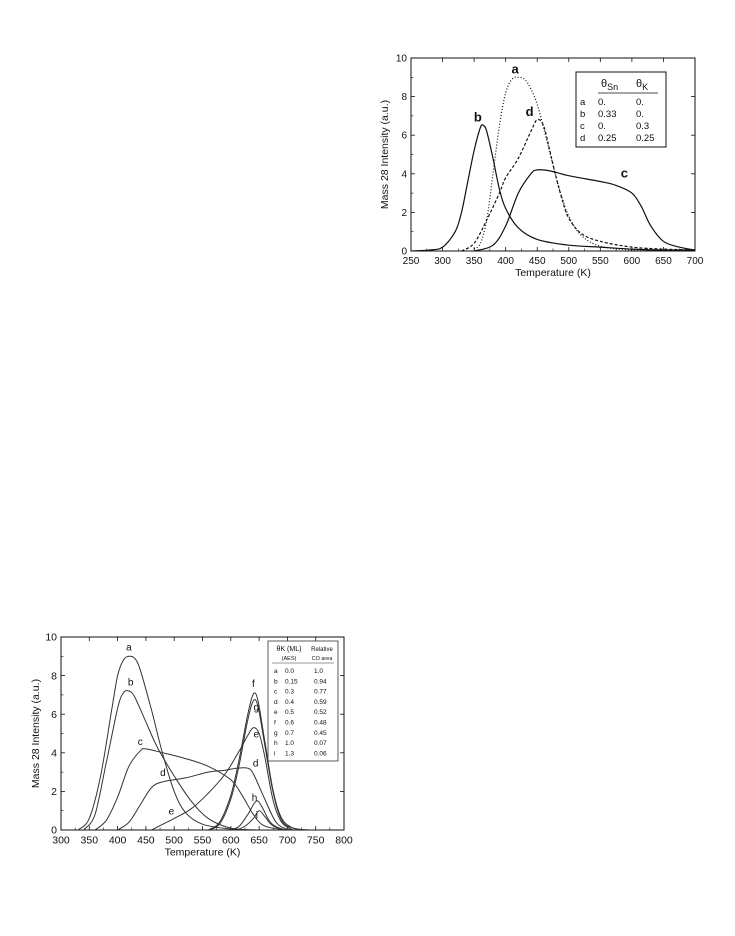  Describe the element at coordinates (607, 114) in the screenshot. I see `chart1-legend-row-sn: 0.33` at that location.